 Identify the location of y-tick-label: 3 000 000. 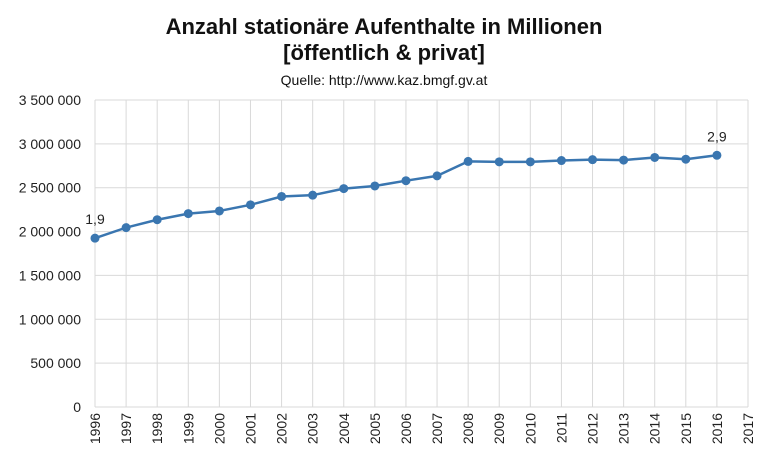
(50, 144).